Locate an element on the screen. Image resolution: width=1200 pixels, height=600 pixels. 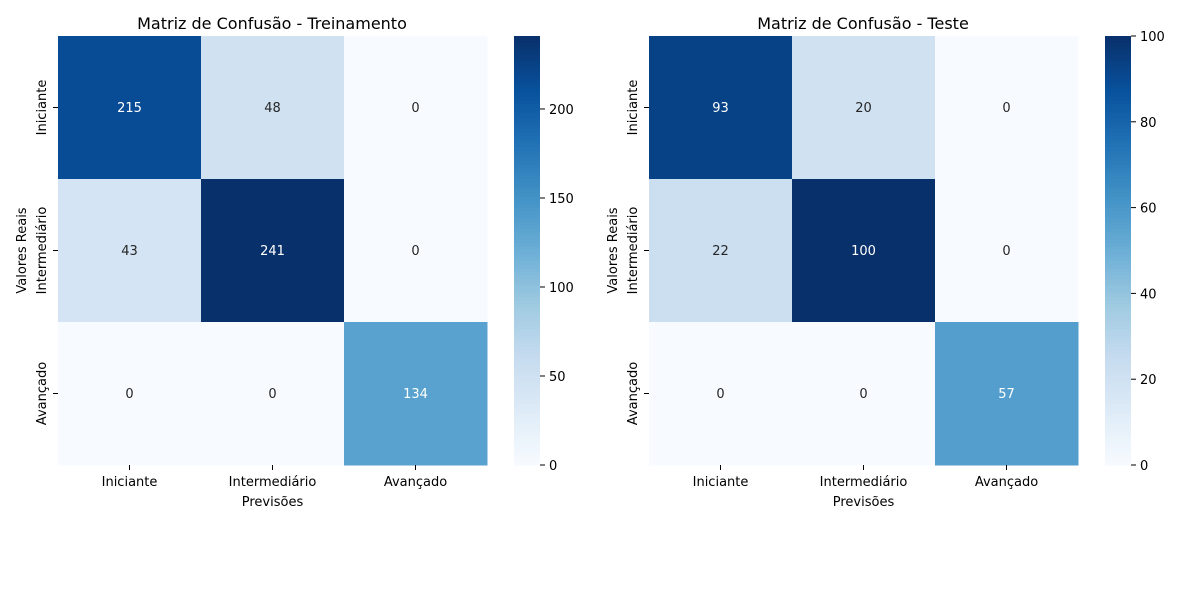
cell-value-label: 134 is located at coordinates (415, 394).